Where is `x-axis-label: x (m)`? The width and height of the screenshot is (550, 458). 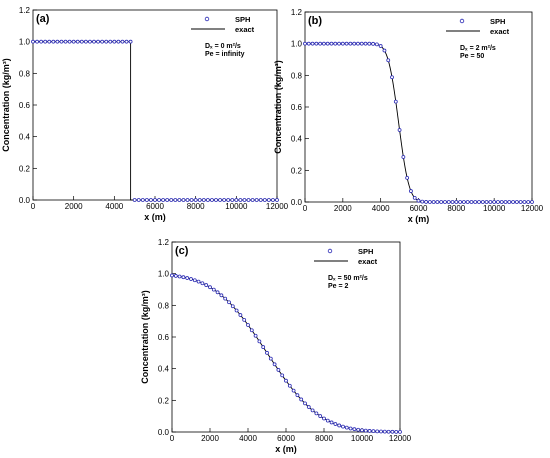
x-axis-label: x (m) is located at coordinates (286, 449).